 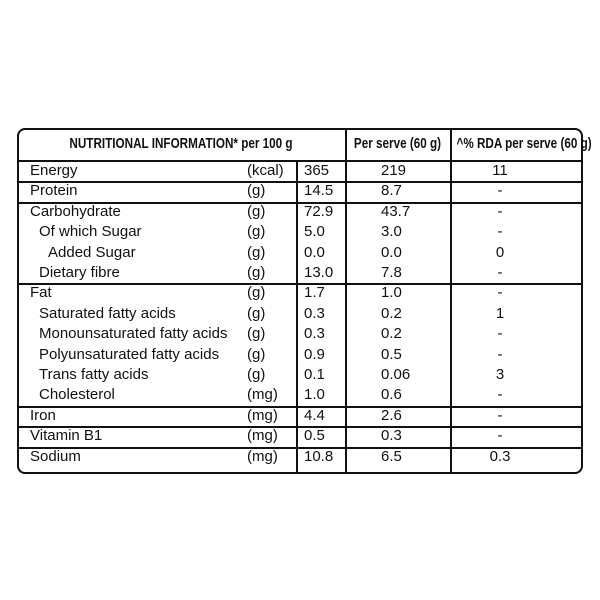 What do you see at coordinates (107, 313) in the screenshot?
I see `nutrient-name: Saturated fatty acids` at bounding box center [107, 313].